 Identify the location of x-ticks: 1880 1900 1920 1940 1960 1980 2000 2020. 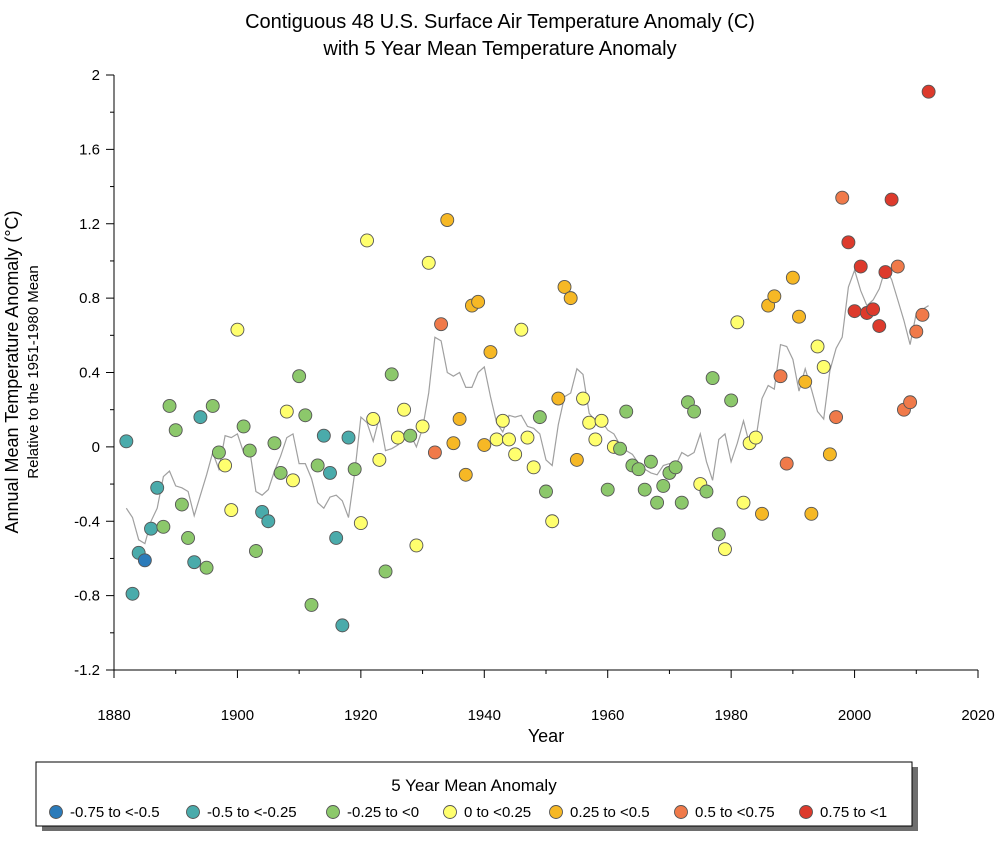
(546, 697).